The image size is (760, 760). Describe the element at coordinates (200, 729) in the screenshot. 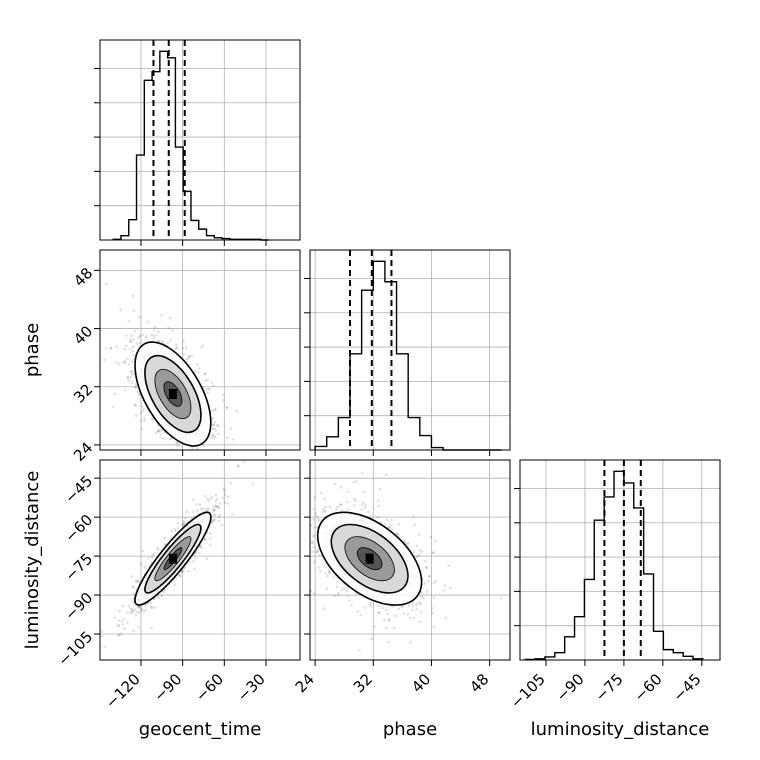

I see `x-axis-label-geocent-time: geocent_time` at that location.